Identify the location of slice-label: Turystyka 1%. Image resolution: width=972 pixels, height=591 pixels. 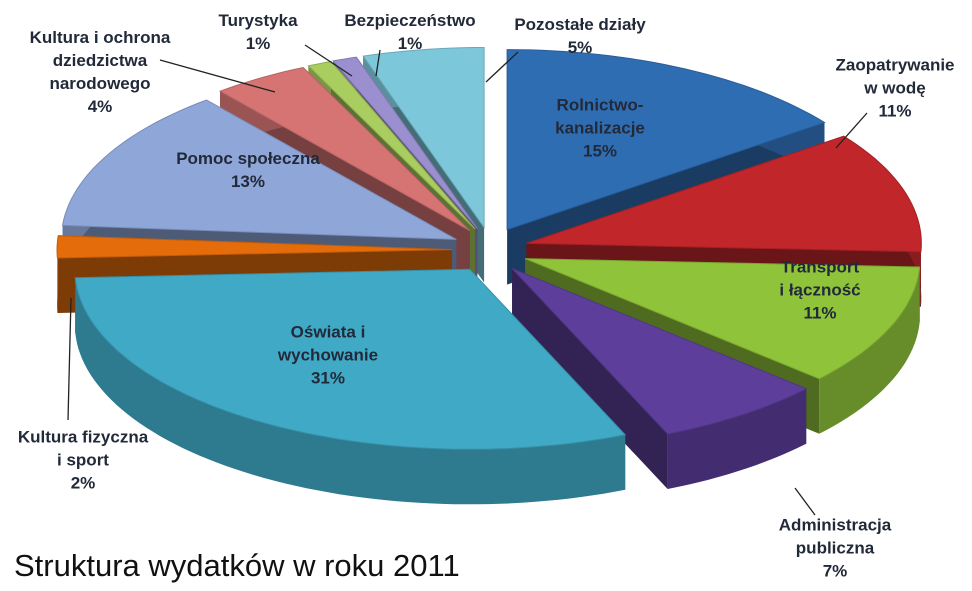
(257, 32).